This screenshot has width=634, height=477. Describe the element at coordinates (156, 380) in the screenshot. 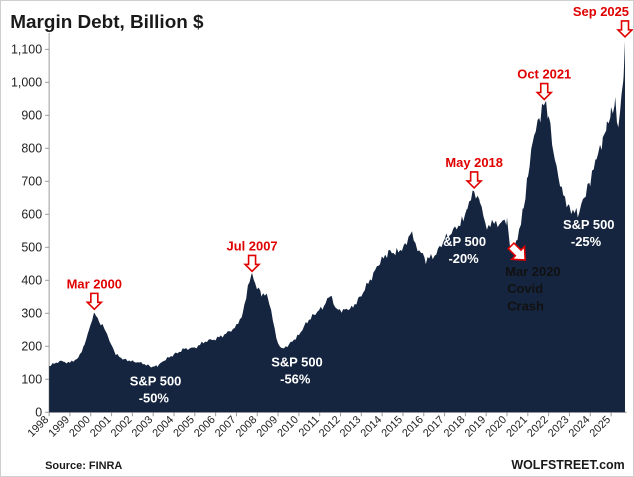

I see `drawdown-2000-label: S&P 500` at that location.